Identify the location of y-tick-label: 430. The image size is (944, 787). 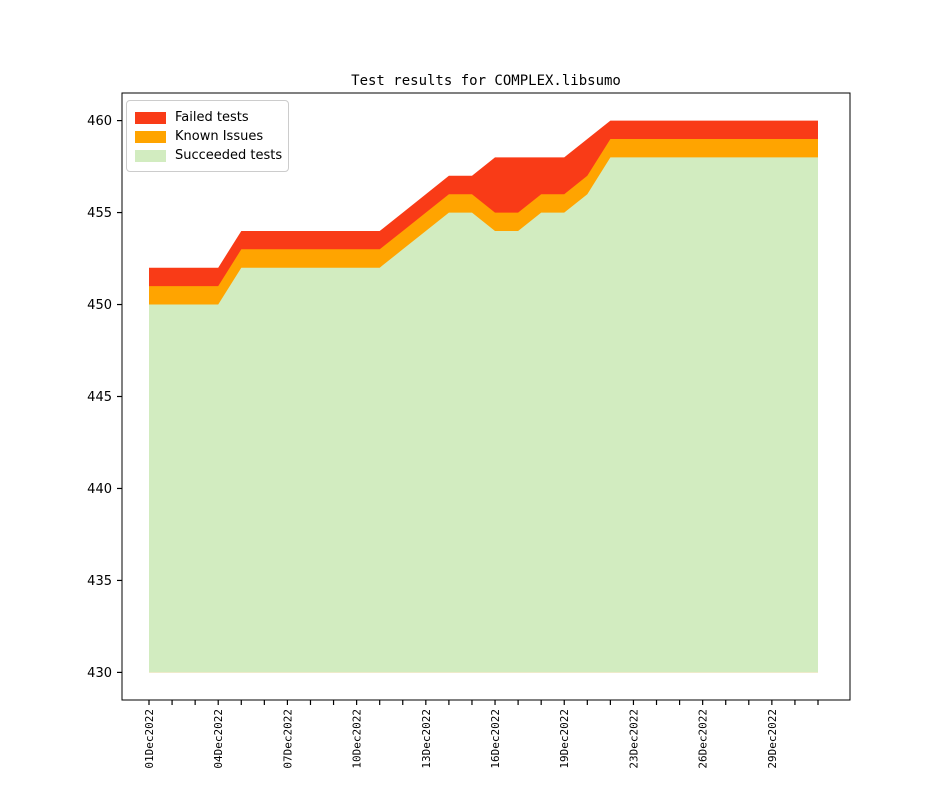
(99, 673).